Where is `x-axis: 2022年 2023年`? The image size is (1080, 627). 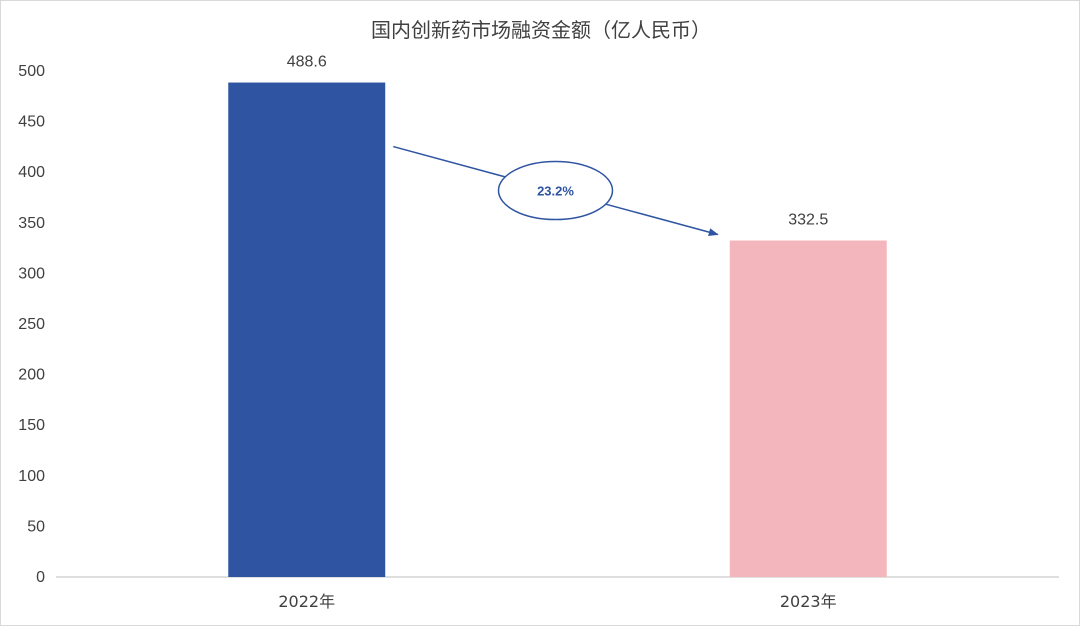
x-axis: 2022年 2023年 is located at coordinates (557, 601).